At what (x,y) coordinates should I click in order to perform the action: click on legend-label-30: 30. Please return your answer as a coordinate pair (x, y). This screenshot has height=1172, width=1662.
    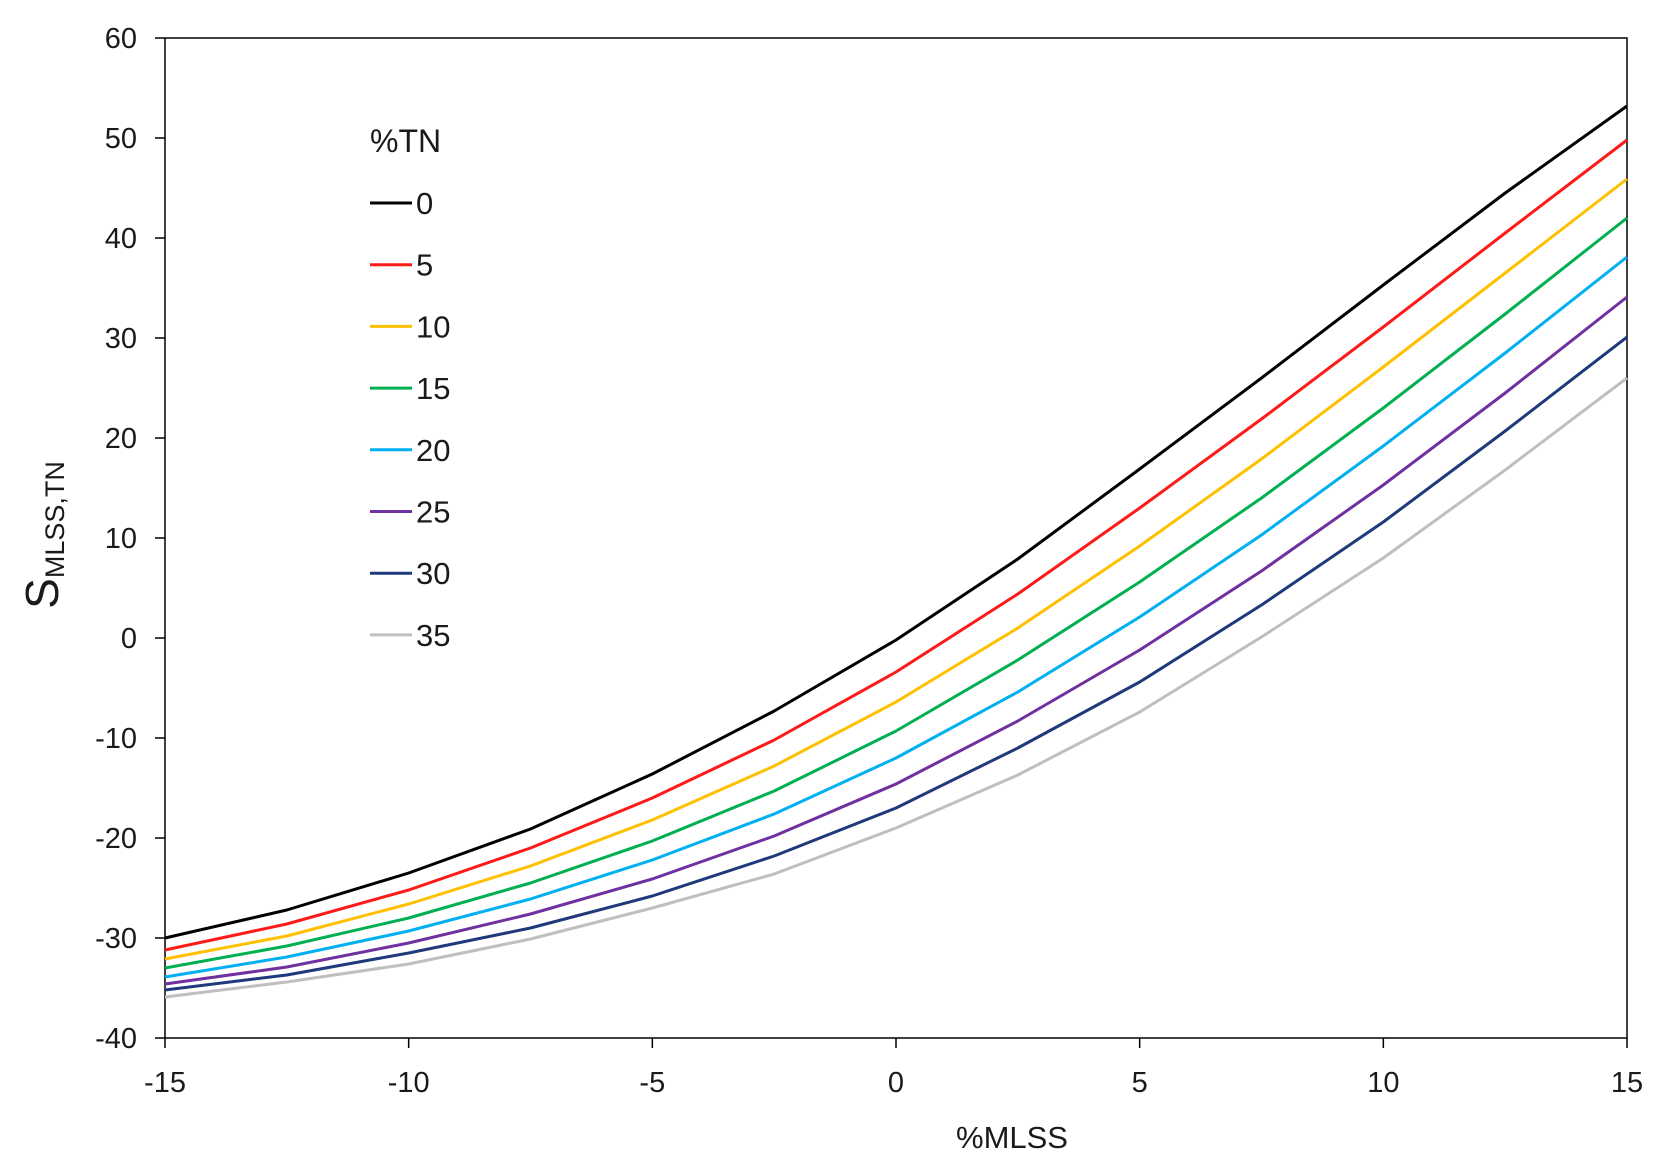
    Looking at the image, I should click on (433, 573).